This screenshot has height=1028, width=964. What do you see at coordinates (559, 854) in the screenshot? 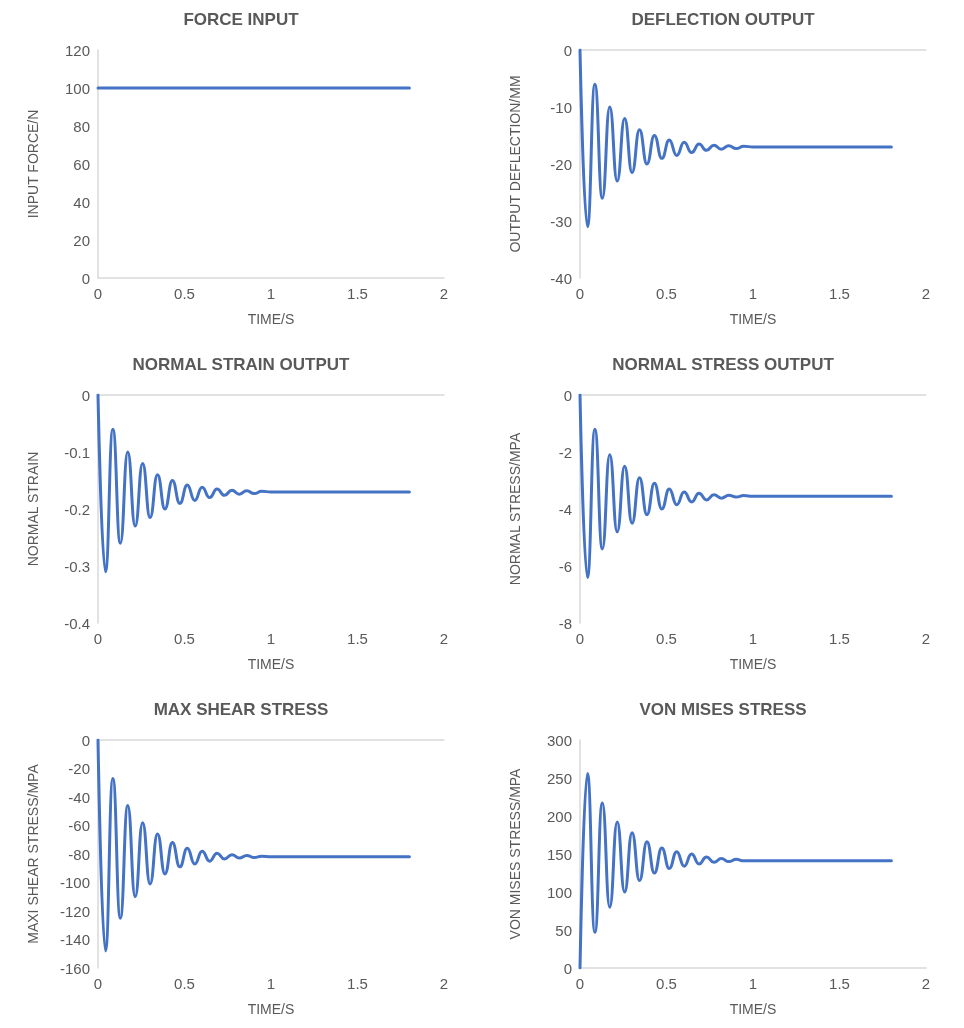
I see `y-tick-label: 150` at bounding box center [559, 854].